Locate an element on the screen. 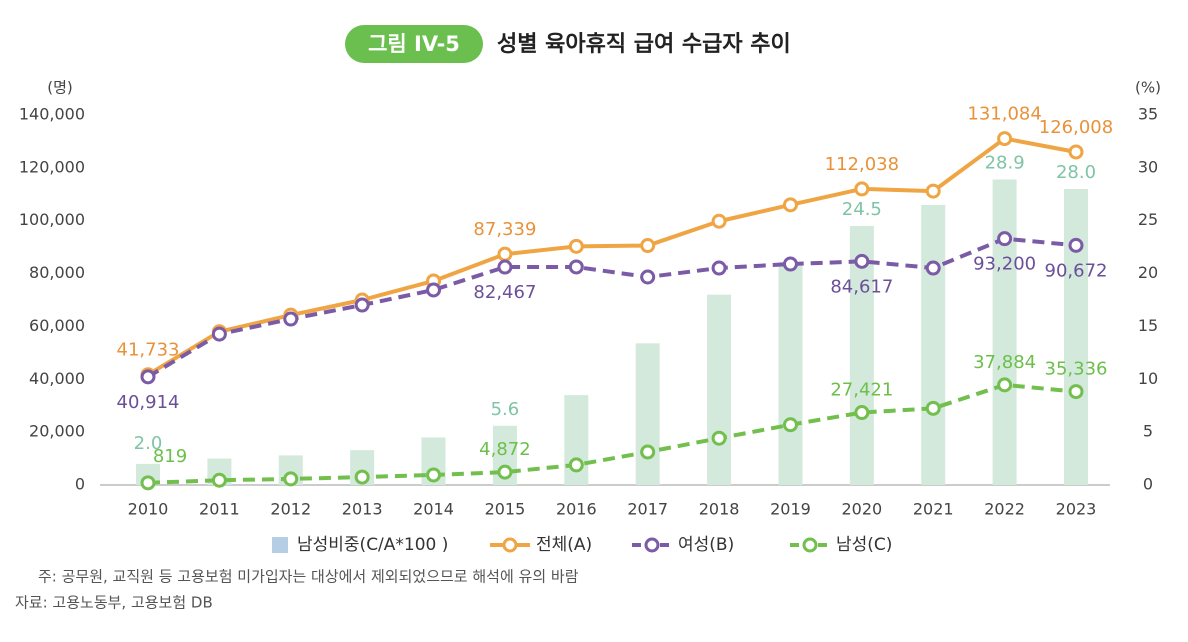 The image size is (1188, 642). y-tick-label: 20,000 is located at coordinates (57, 431).